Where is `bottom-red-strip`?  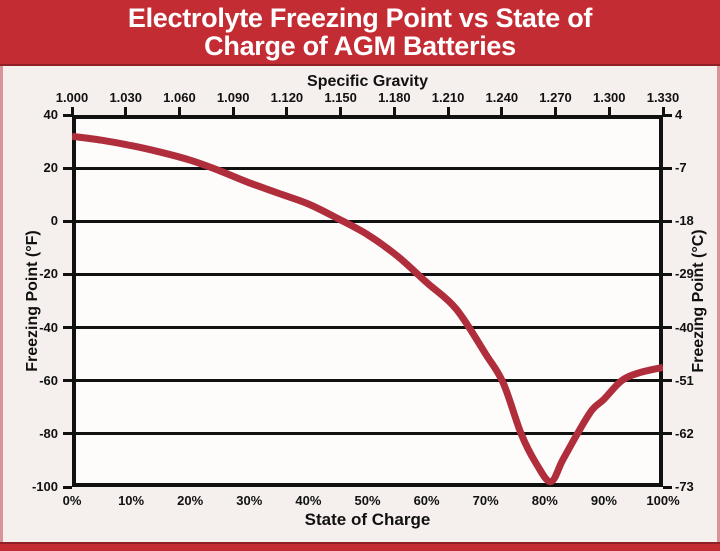
bottom-red-strip is located at coordinates (360, 546).